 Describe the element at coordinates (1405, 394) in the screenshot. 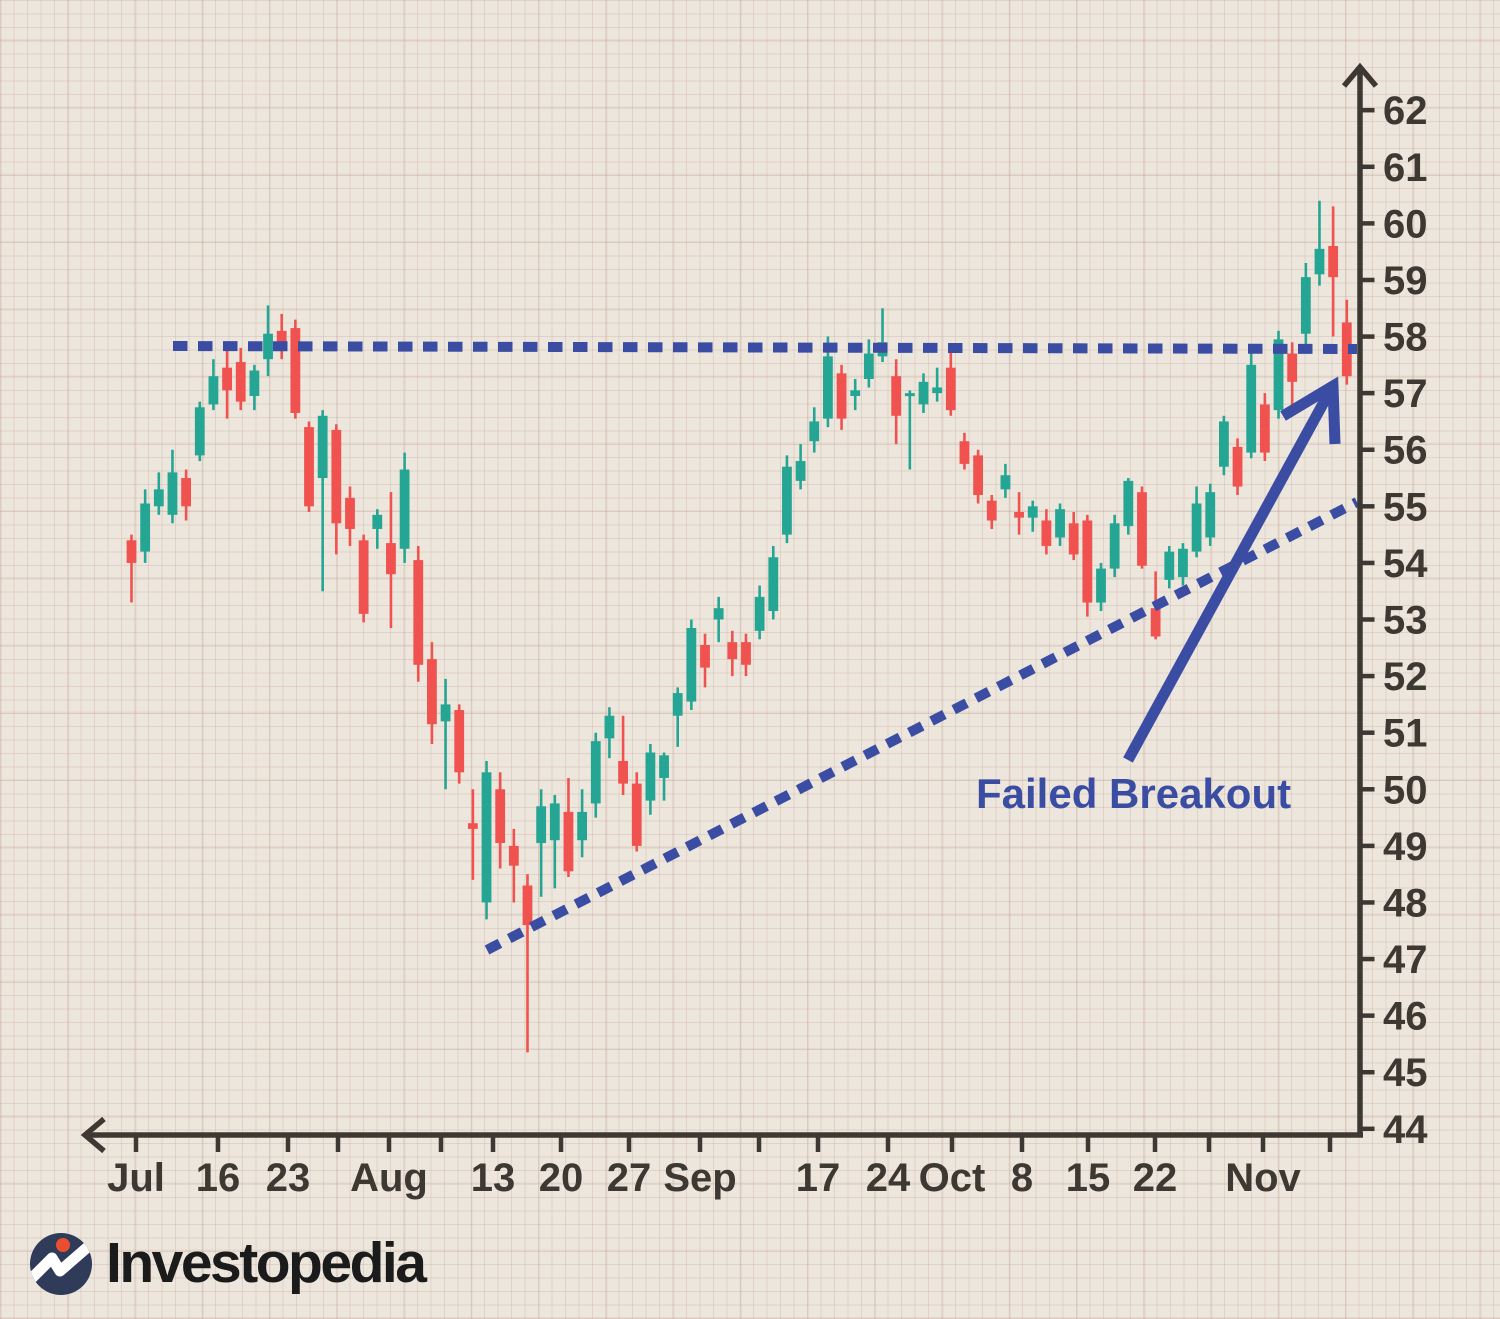

I see `y-tick-label: 57` at that location.